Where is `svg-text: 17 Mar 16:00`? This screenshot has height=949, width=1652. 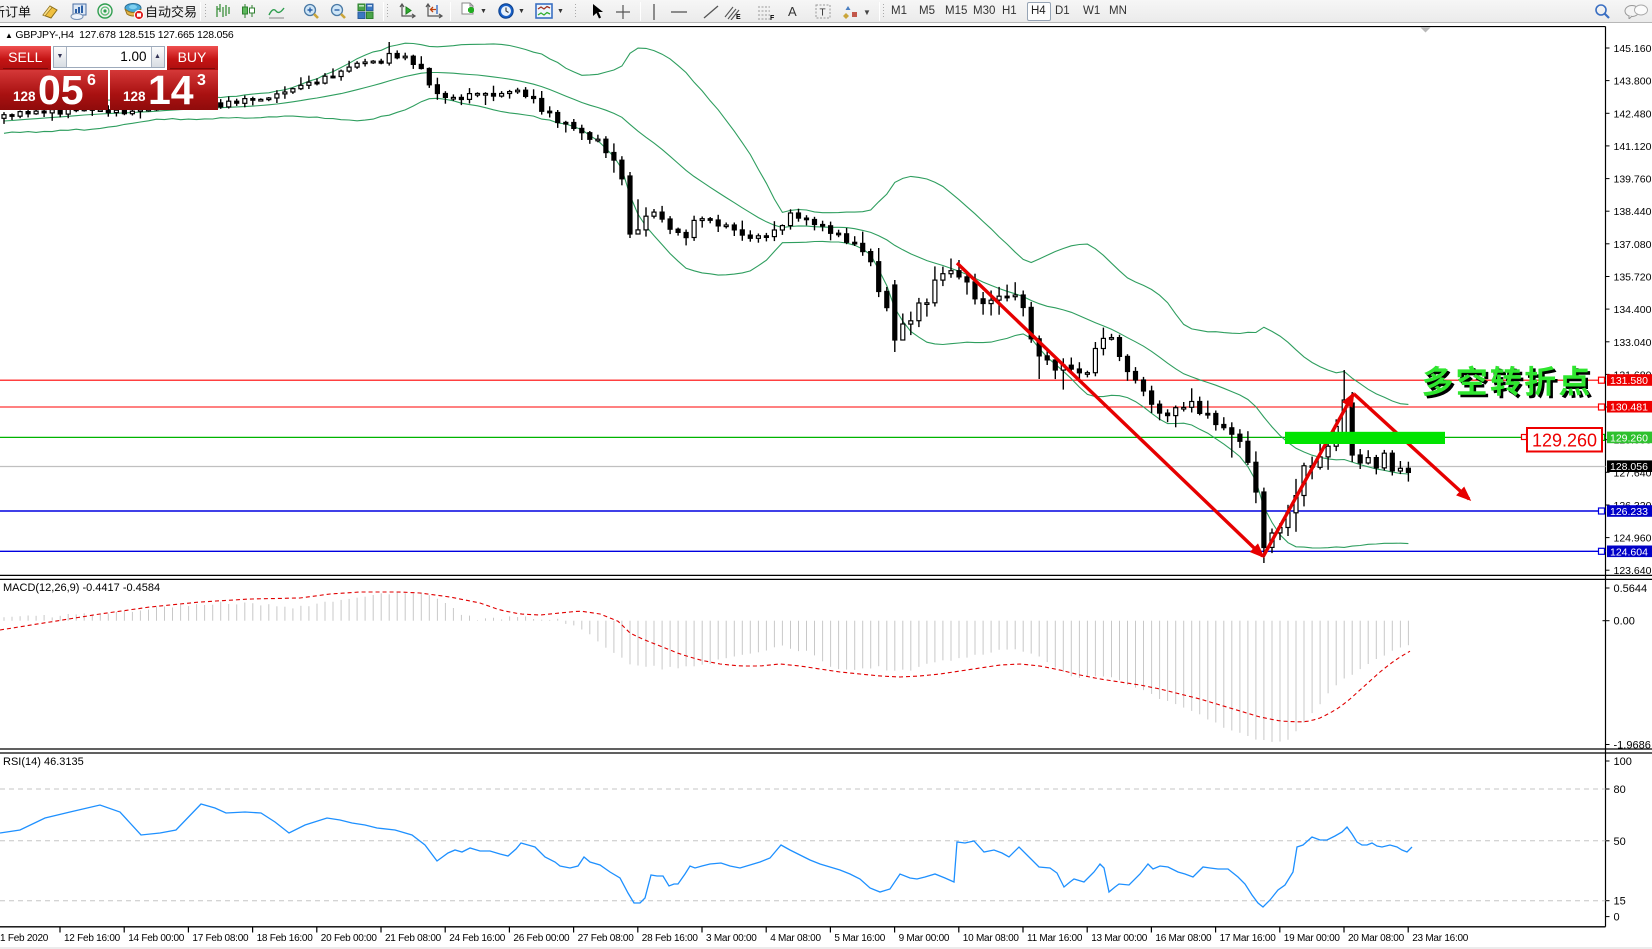
svg-text: 17 Mar 16:00 is located at coordinates (1248, 938).